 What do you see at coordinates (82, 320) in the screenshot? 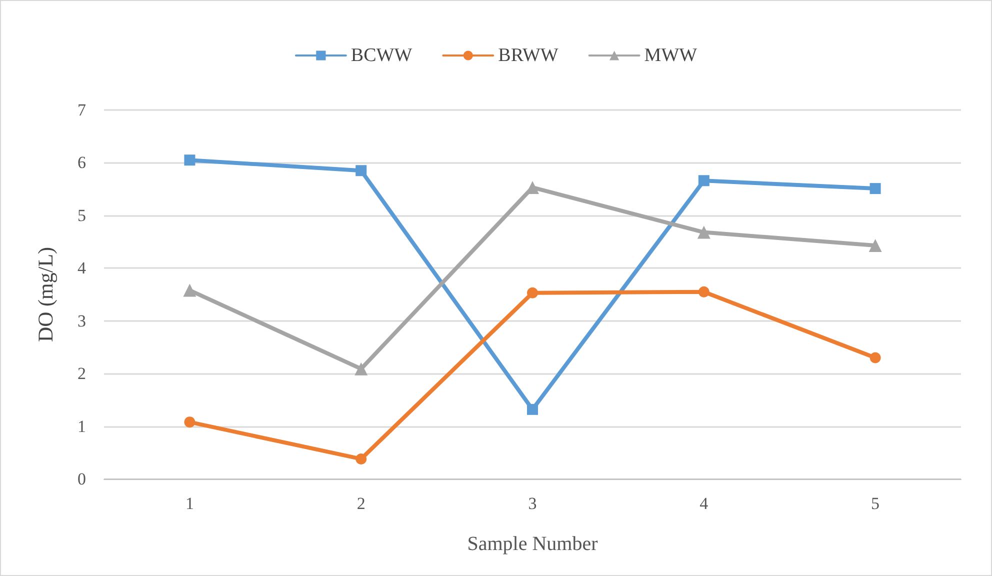
I see `y-tick-label: 3` at bounding box center [82, 320].